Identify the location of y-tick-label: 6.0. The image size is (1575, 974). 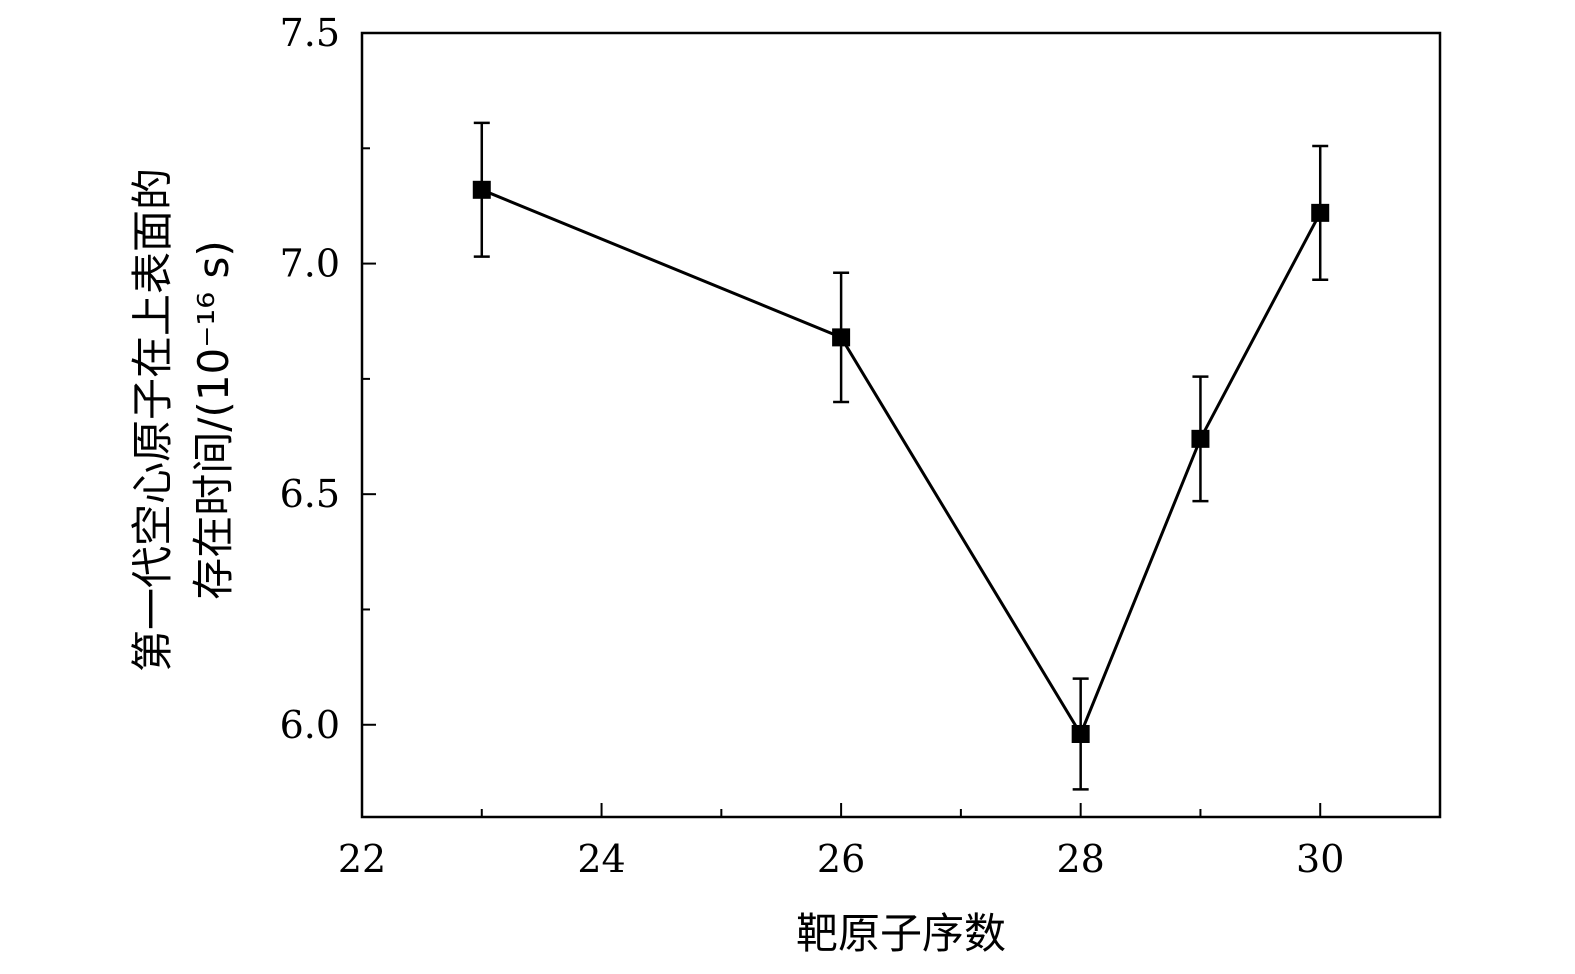
(310, 725).